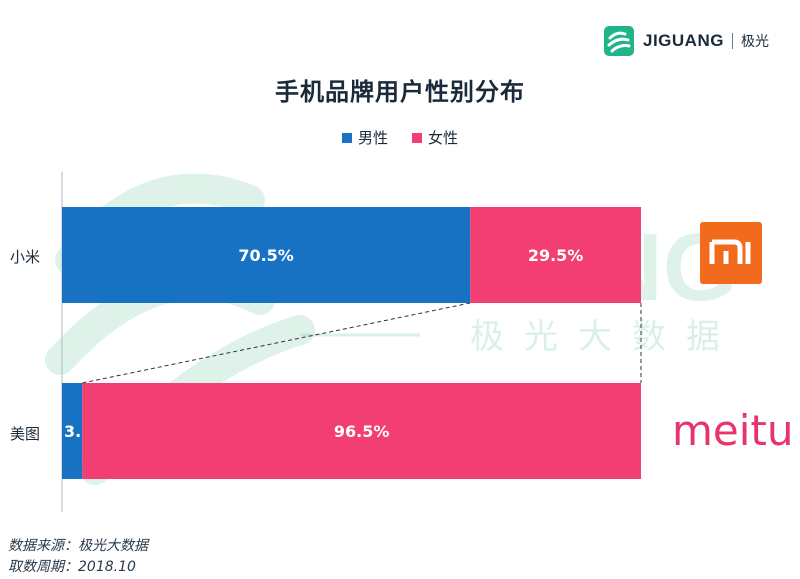  I want to click on legend-item-female: 女性, so click(435, 137).